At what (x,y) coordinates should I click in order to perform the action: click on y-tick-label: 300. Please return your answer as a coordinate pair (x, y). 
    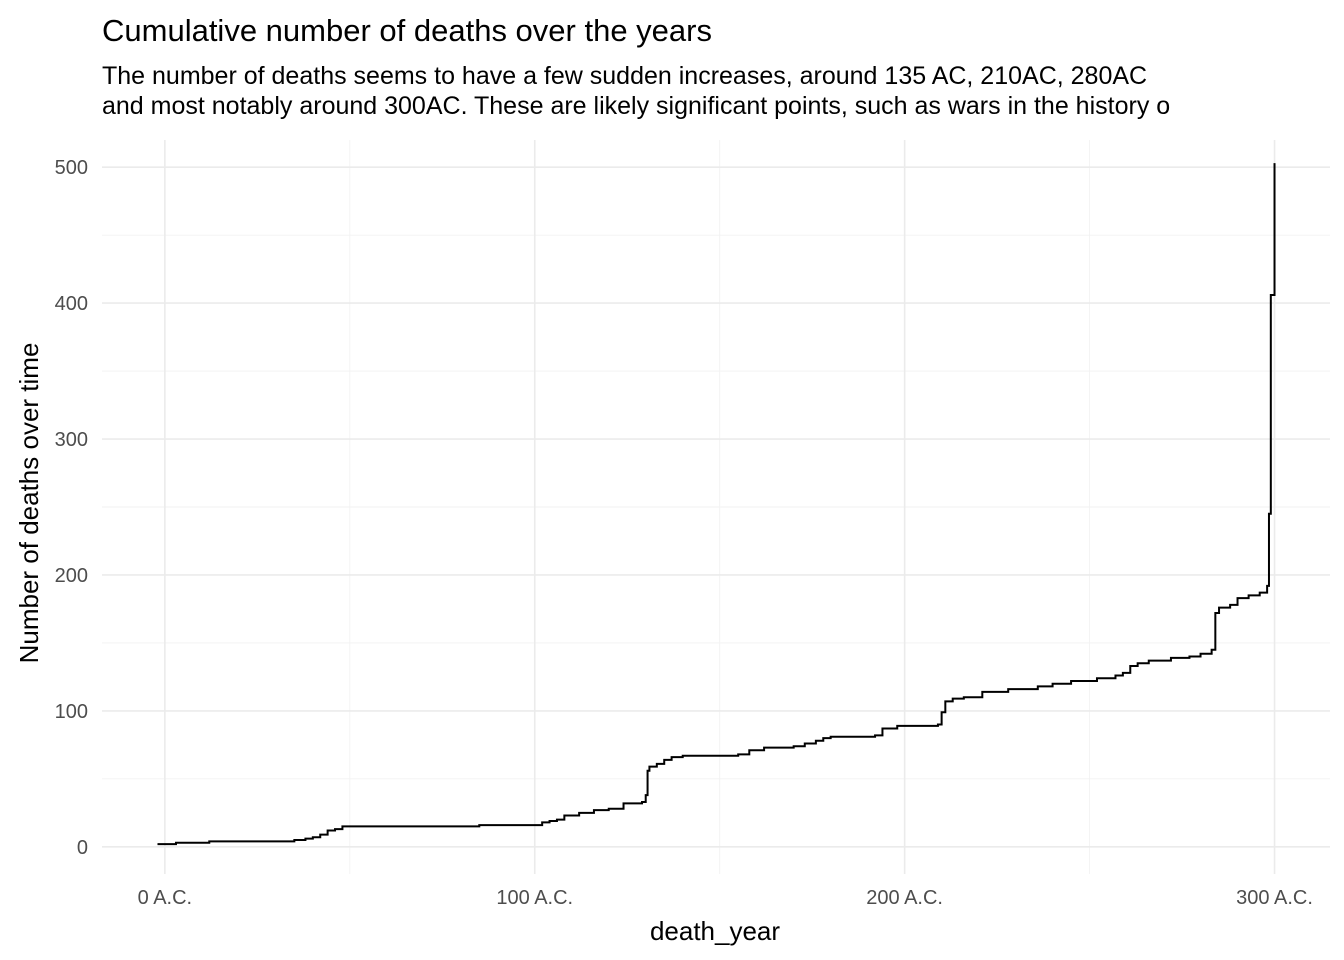
    Looking at the image, I should click on (71, 440).